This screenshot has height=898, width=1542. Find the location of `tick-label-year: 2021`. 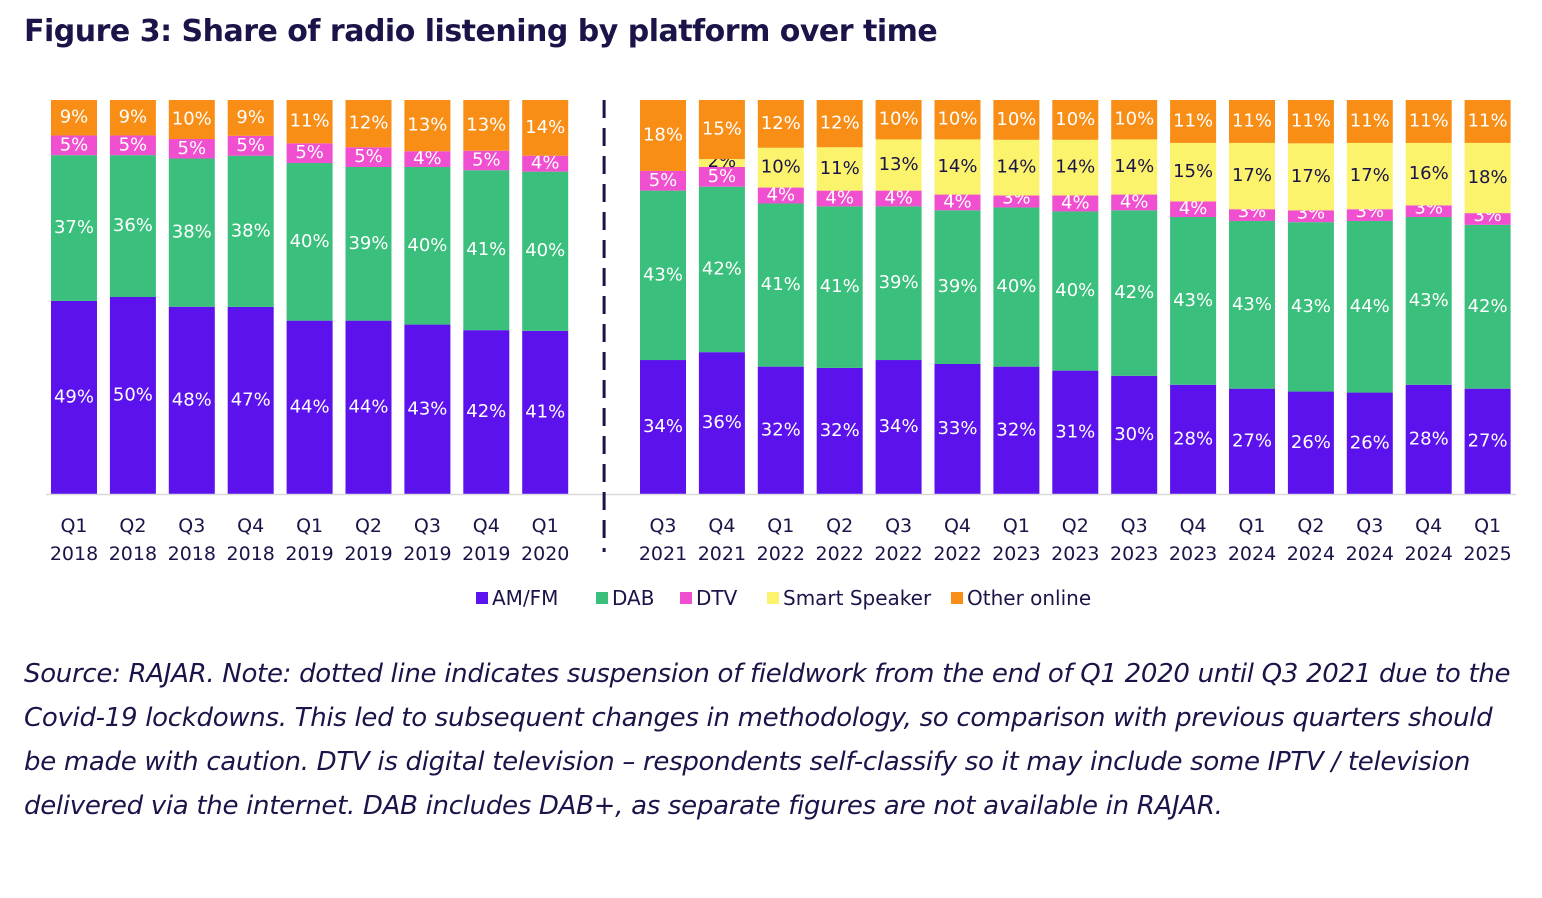

tick-label-year: 2021 is located at coordinates (663, 554).